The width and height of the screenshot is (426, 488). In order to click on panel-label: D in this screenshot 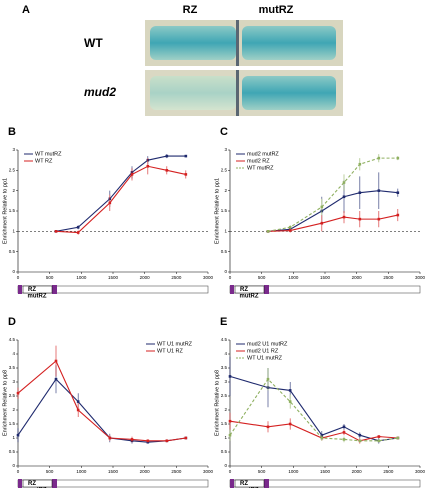, I will do `click(12, 322)`.